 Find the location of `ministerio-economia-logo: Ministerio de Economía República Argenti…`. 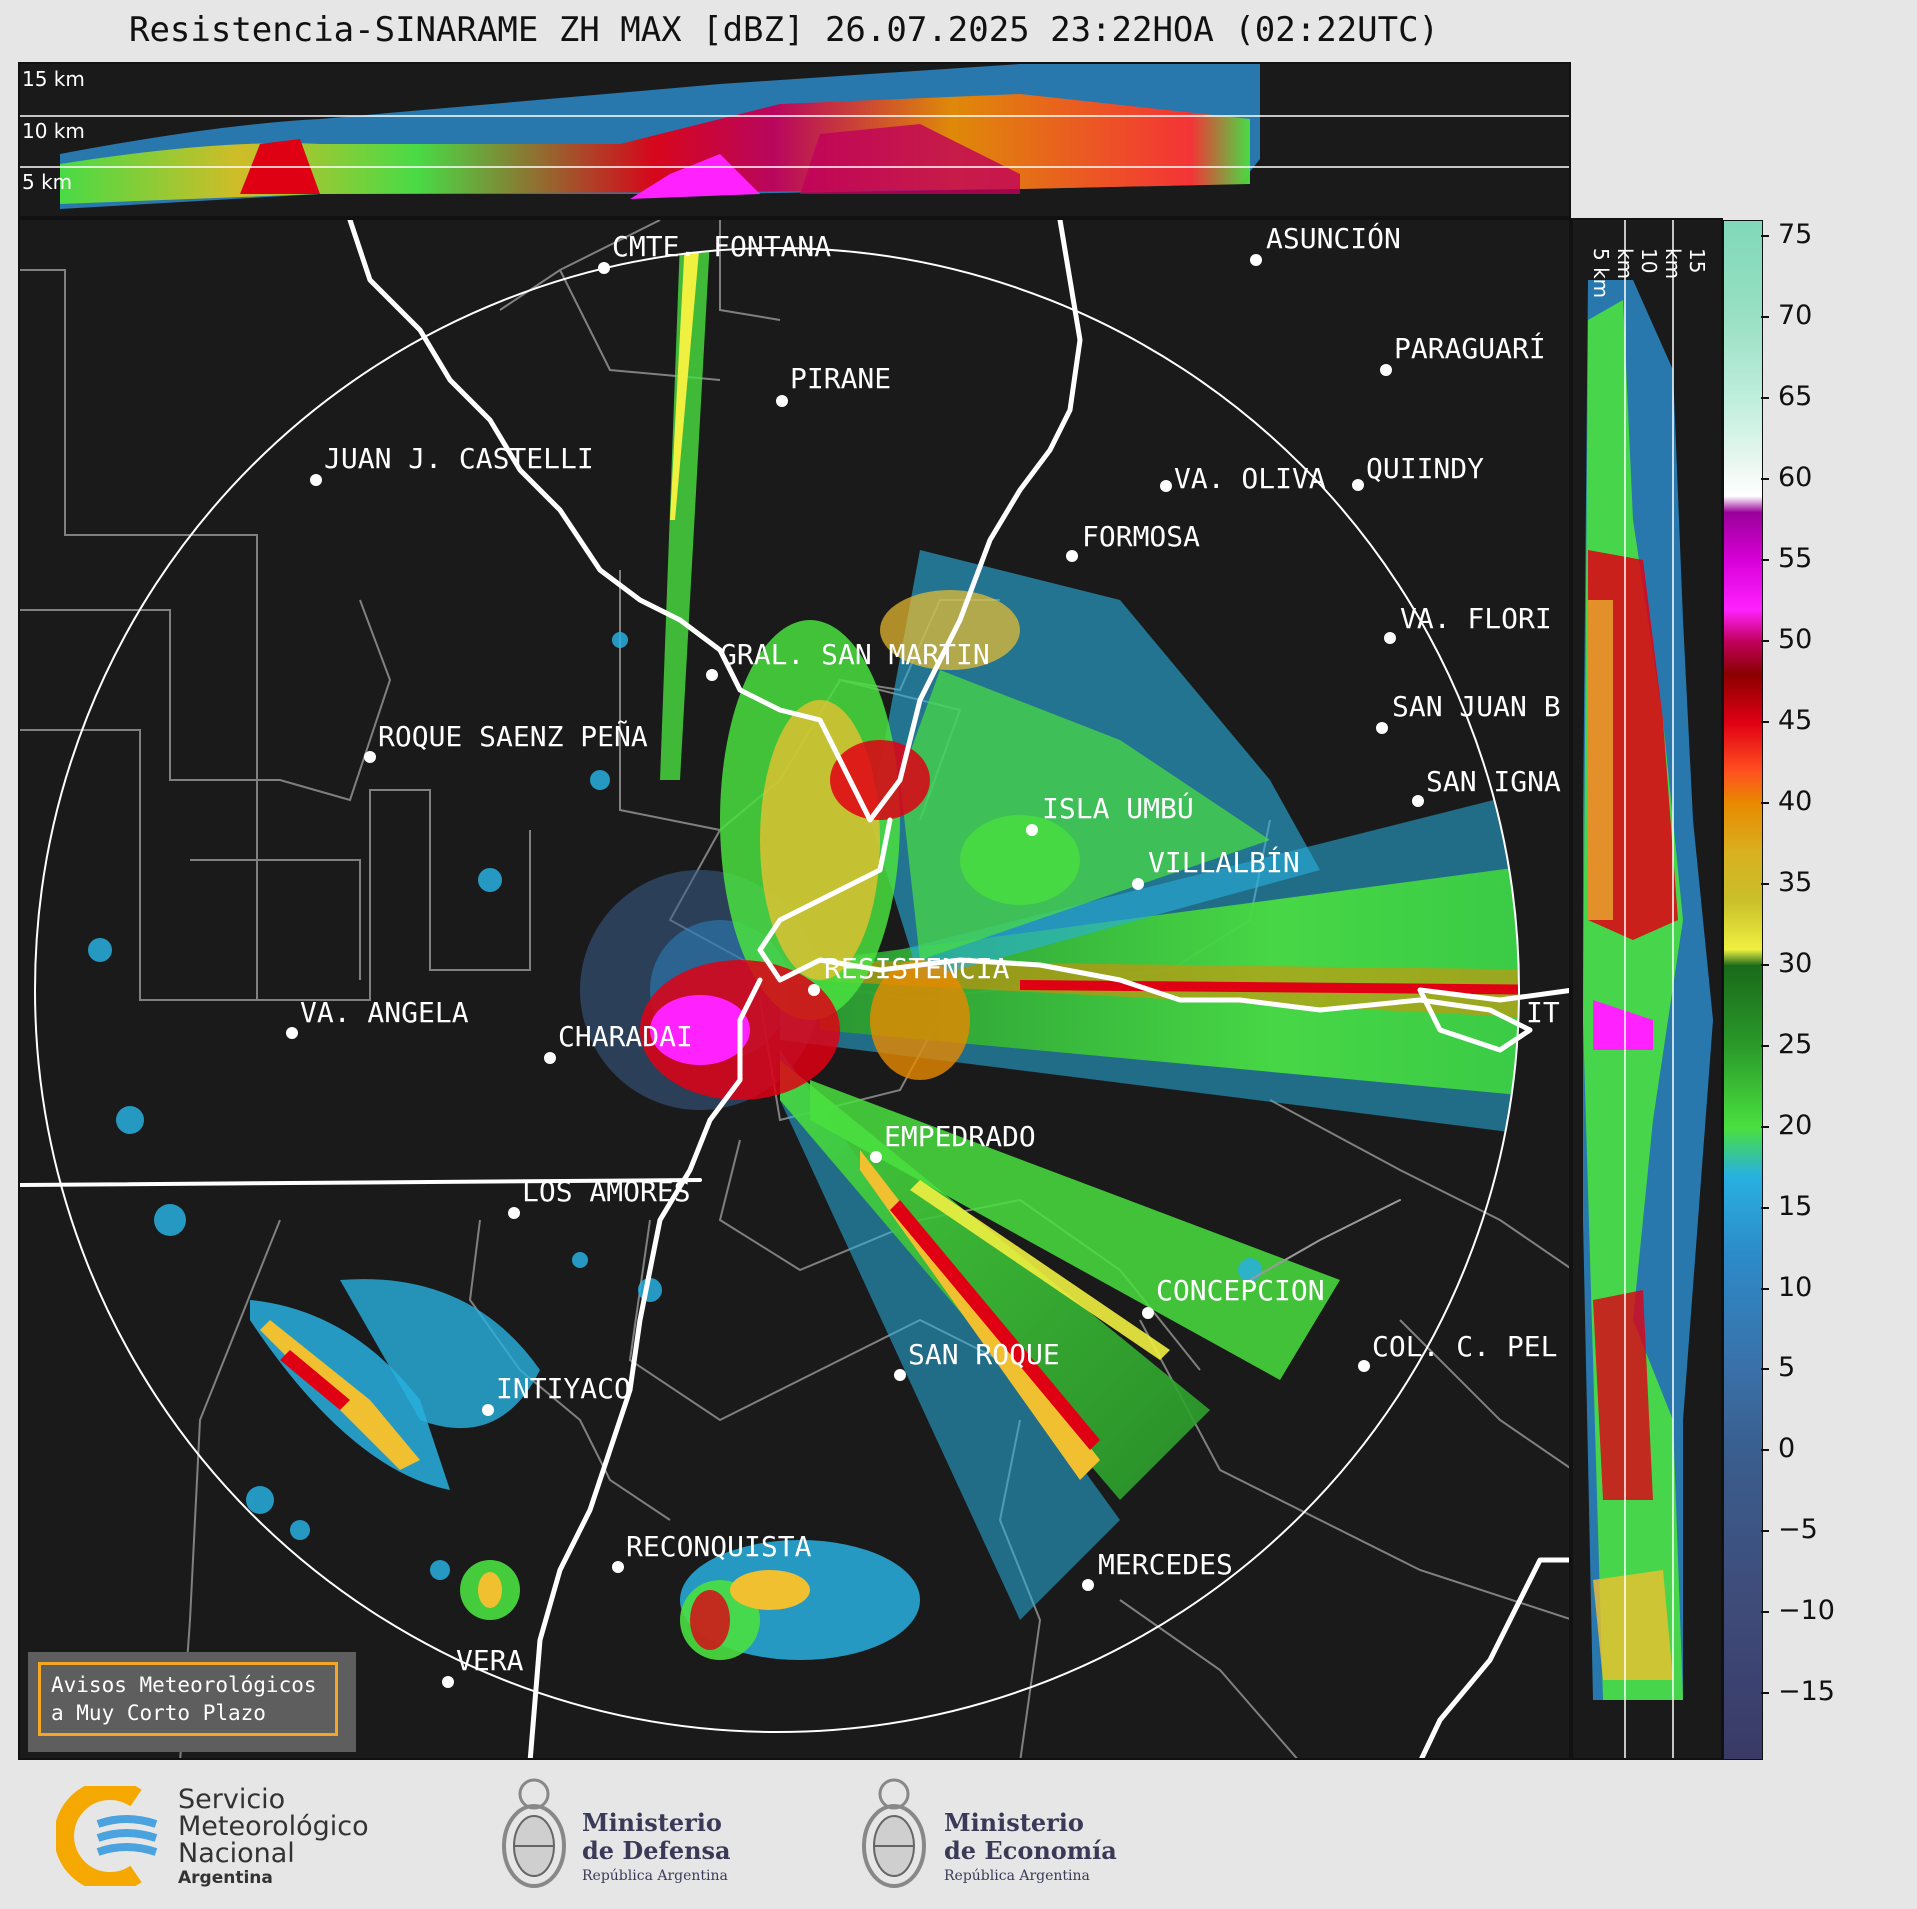

ministerio-economia-logo: Ministerio de Economía República Argenti… is located at coordinates (994, 1836).